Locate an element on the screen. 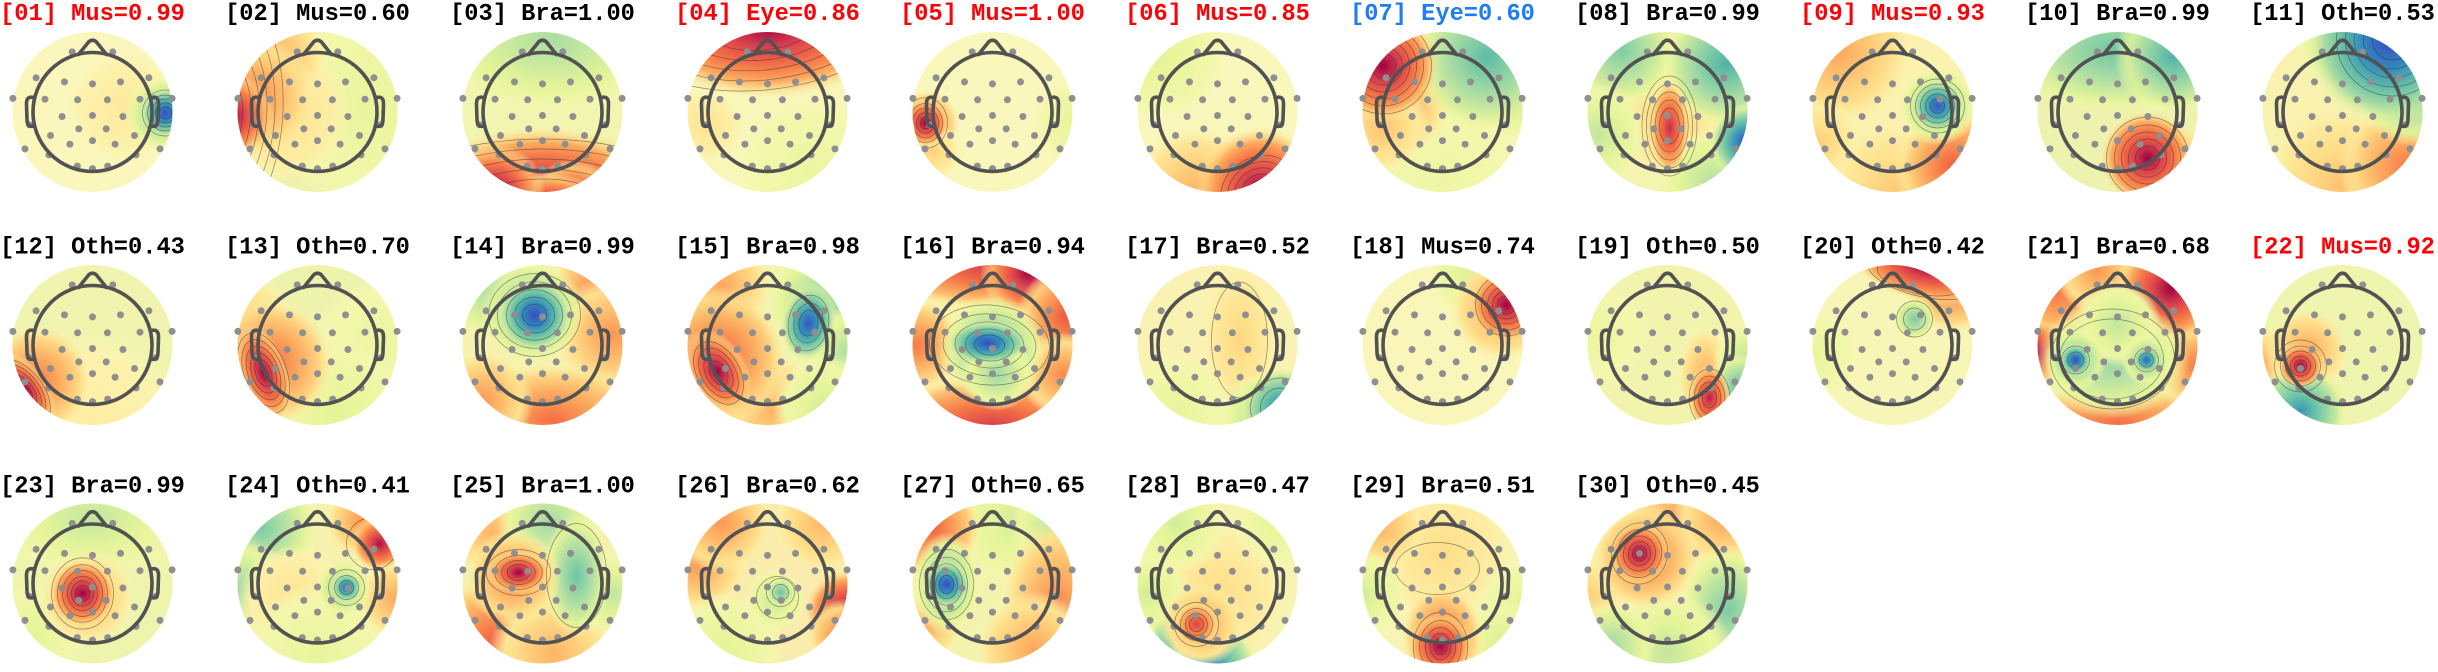 Image resolution: width=2438 pixels, height=672 pixels. svg-text: [10] Bra=0.99 is located at coordinates (2117, 14).